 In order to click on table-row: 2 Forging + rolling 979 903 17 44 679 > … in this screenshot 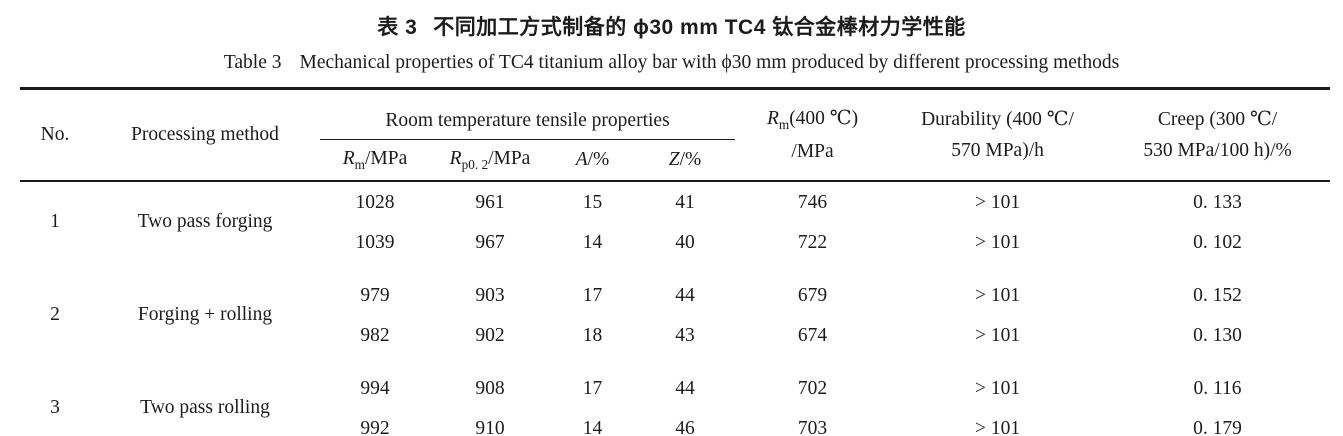, I will do `click(675, 293)`.